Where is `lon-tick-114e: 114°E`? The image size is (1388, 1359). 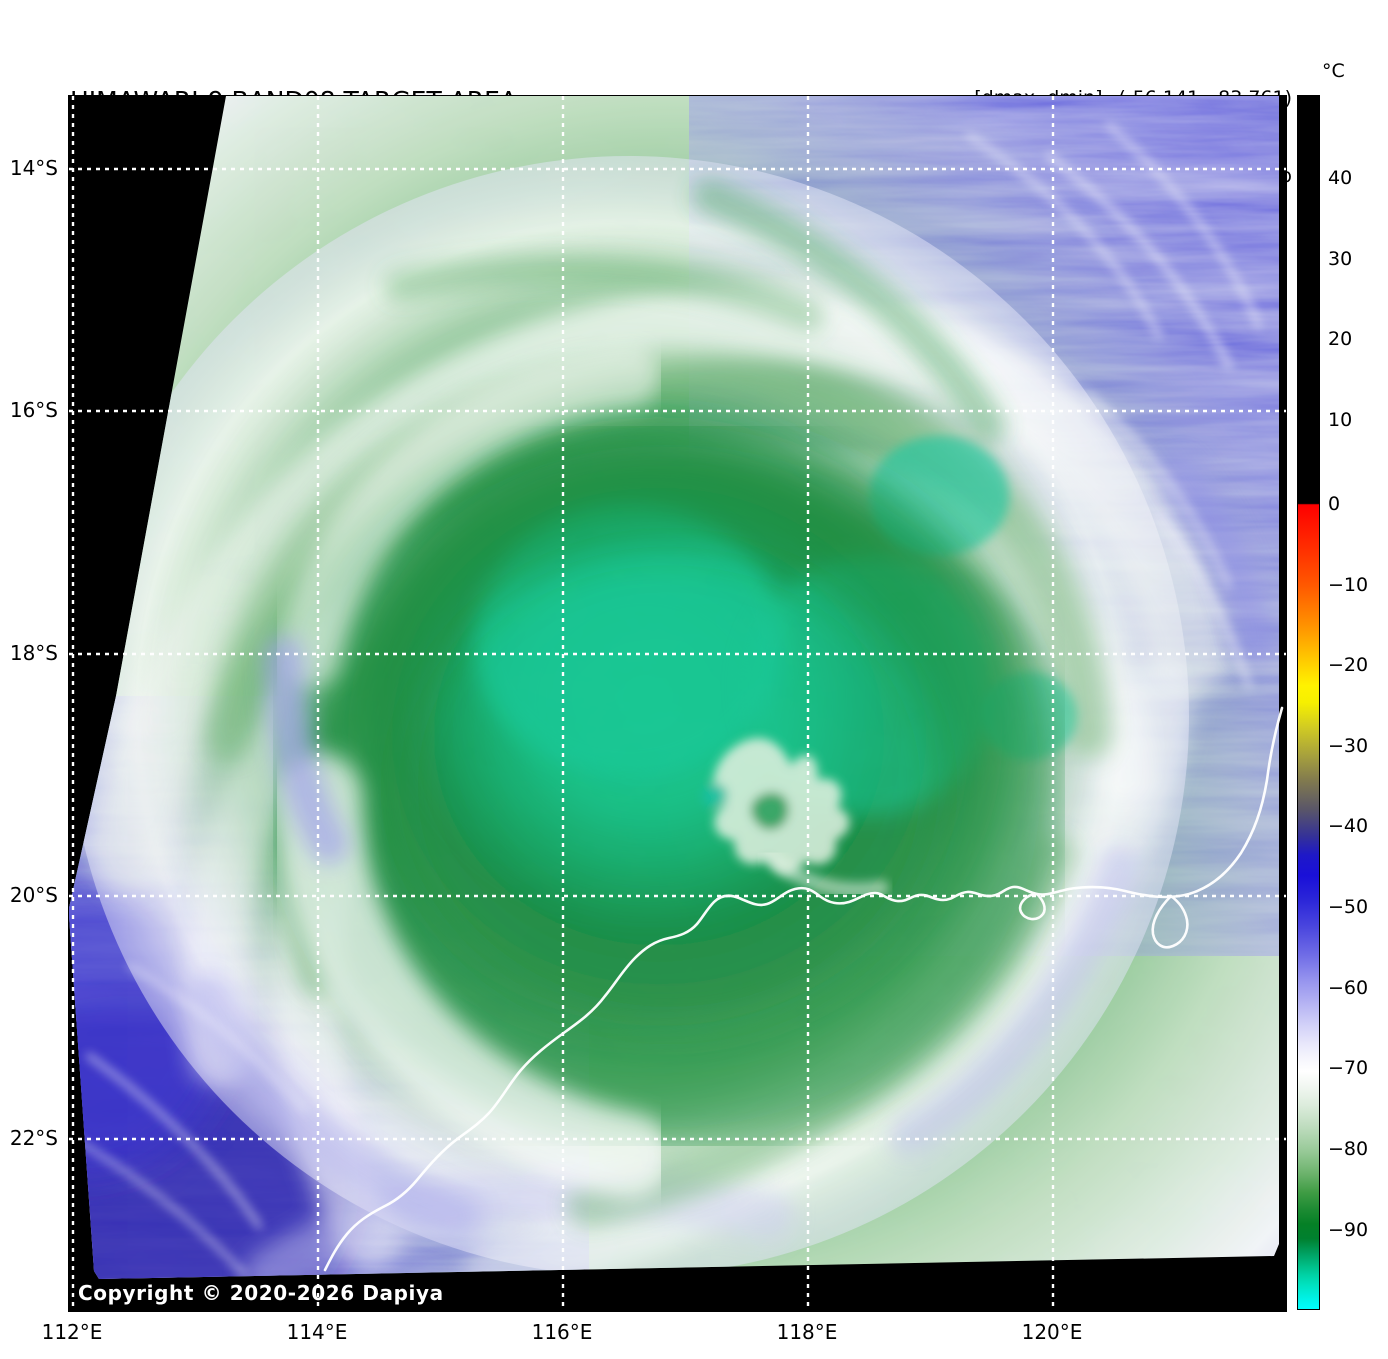
lon-tick-114e: 114°E is located at coordinates (317, 1332).